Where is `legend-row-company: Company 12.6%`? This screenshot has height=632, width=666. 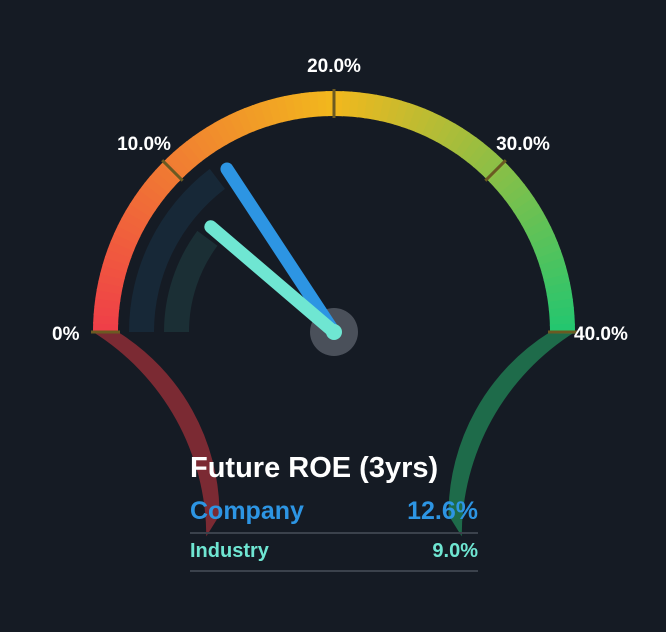
legend-row-company: Company 12.6% is located at coordinates (334, 515).